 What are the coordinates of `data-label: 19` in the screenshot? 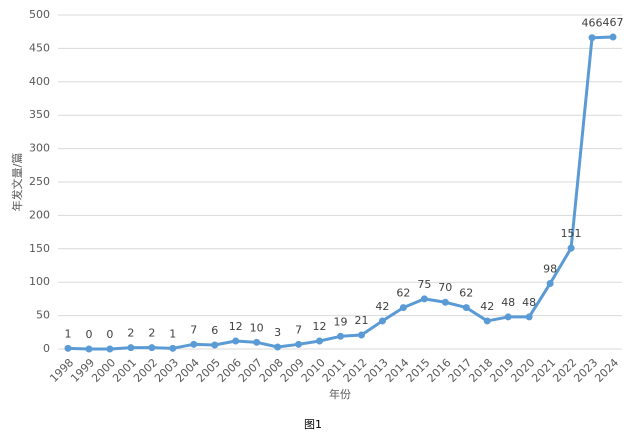 It's located at (341, 321).